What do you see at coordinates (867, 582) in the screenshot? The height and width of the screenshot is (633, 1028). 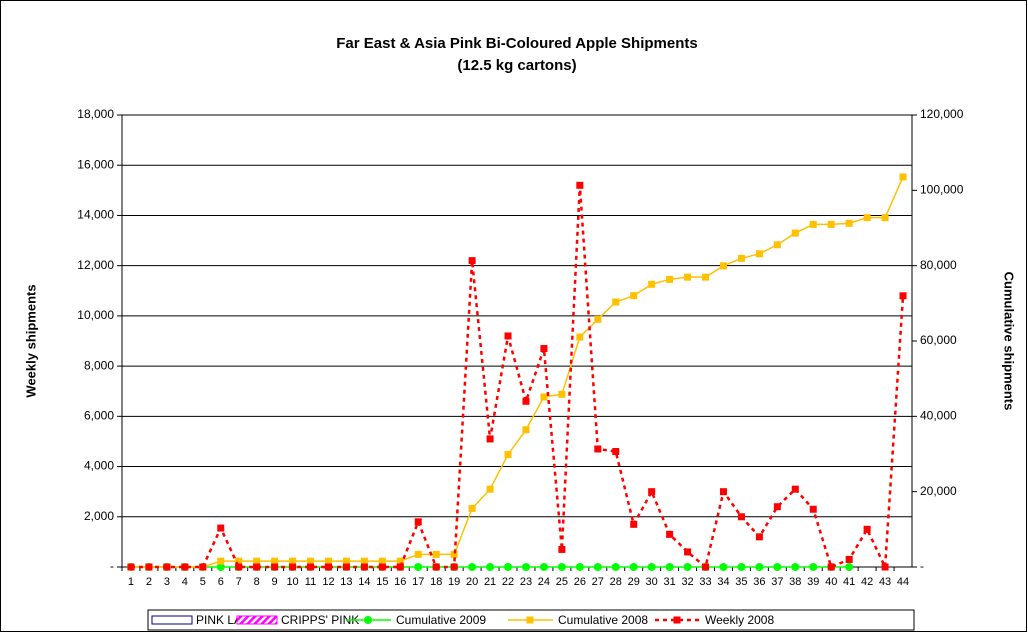 I see `x-tick-label: 42` at bounding box center [867, 582].